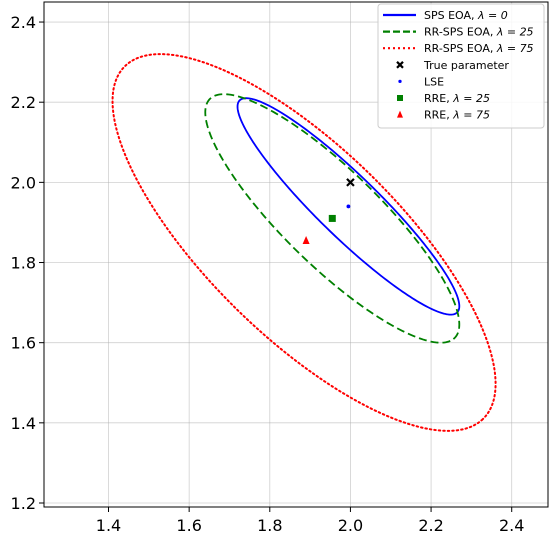 This screenshot has width=549, height=543. Describe the element at coordinates (400, 98) in the screenshot. I see `legend-marker-square` at that location.